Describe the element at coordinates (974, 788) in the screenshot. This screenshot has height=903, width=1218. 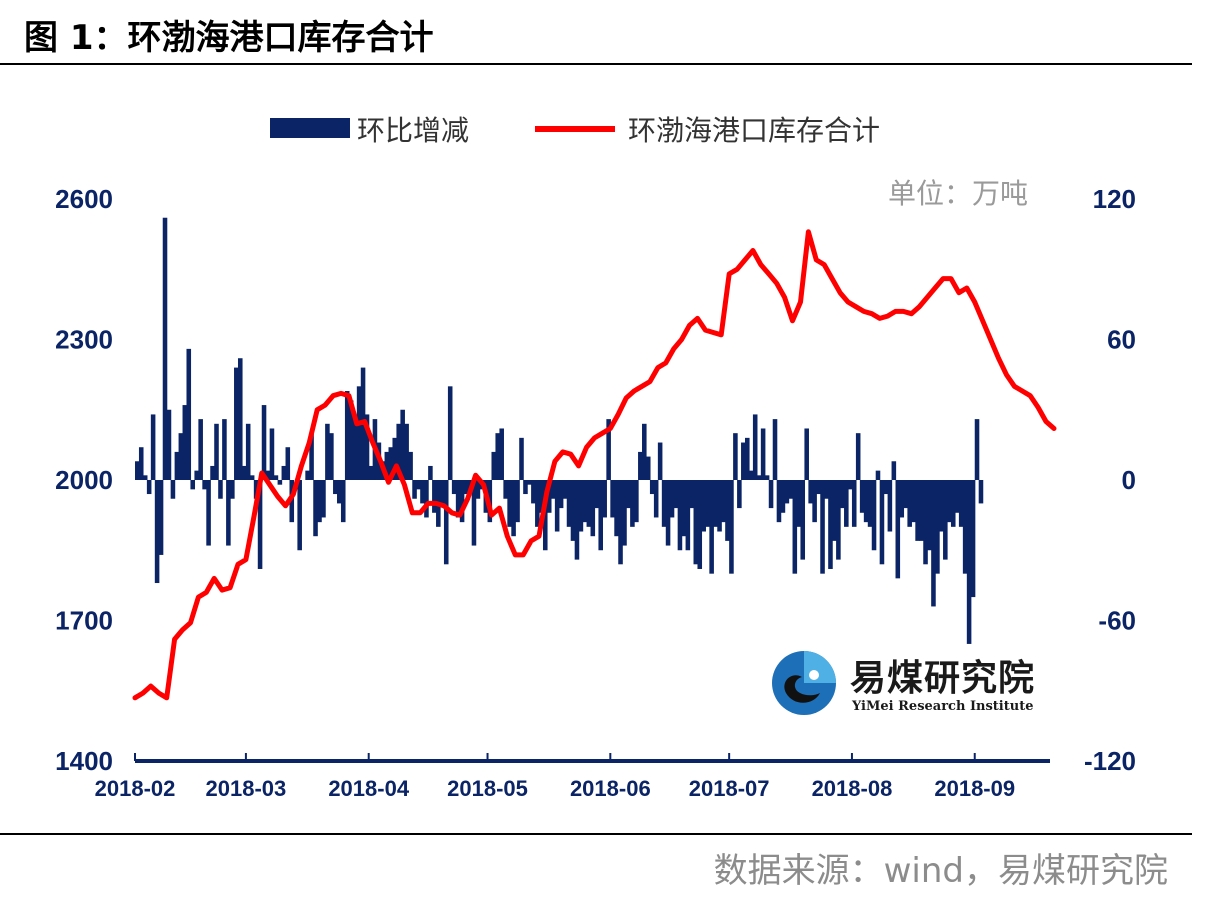
I see `x-tick-label: 2018-09` at that location.